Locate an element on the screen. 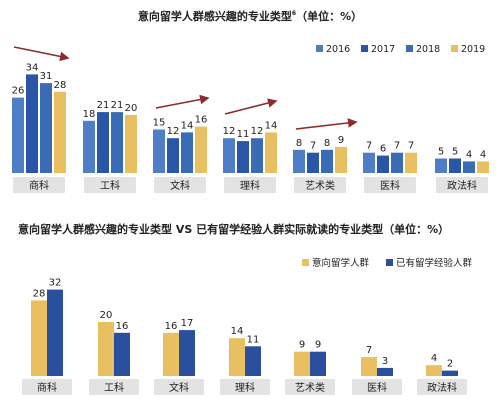 This screenshot has width=500, height=404. chart2-legend-0: 意向留学人群 is located at coordinates (341, 263).